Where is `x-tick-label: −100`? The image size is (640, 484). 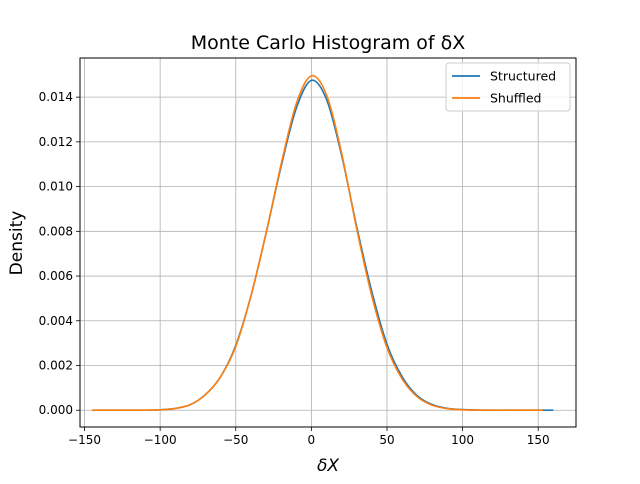
x-tick-label: −100 is located at coordinates (160, 440).